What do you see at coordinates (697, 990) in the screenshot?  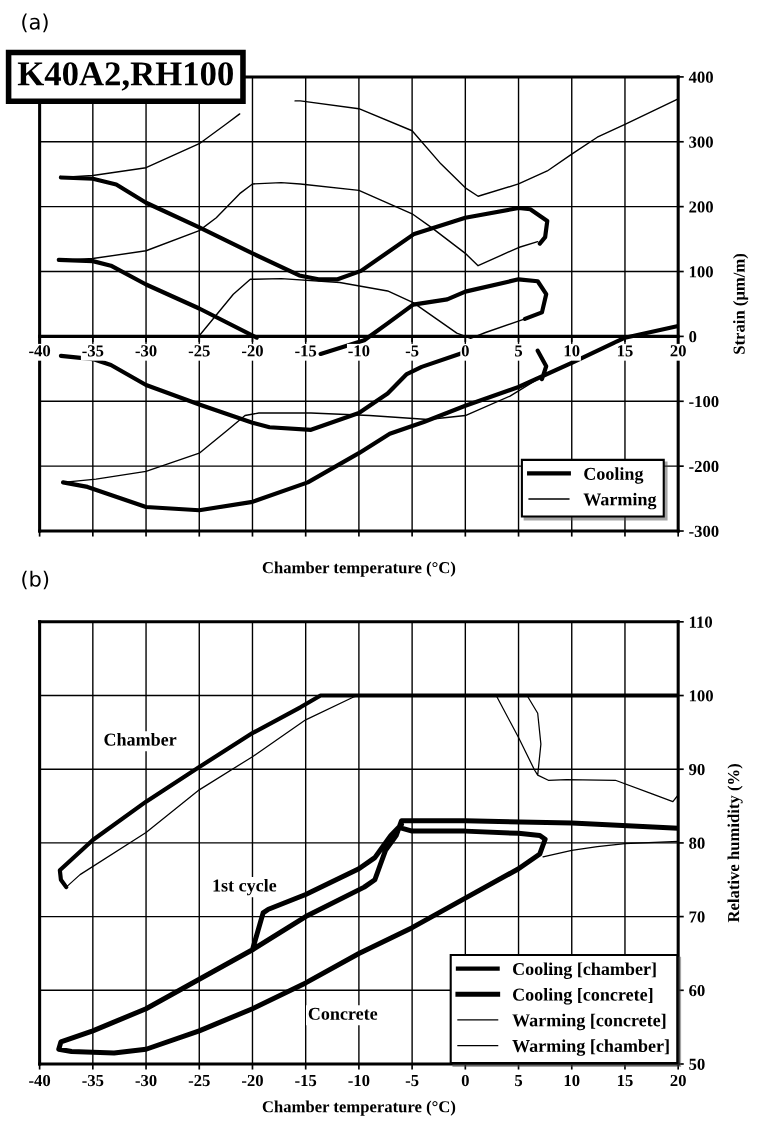 I see `y-tick-label: 60` at bounding box center [697, 990].